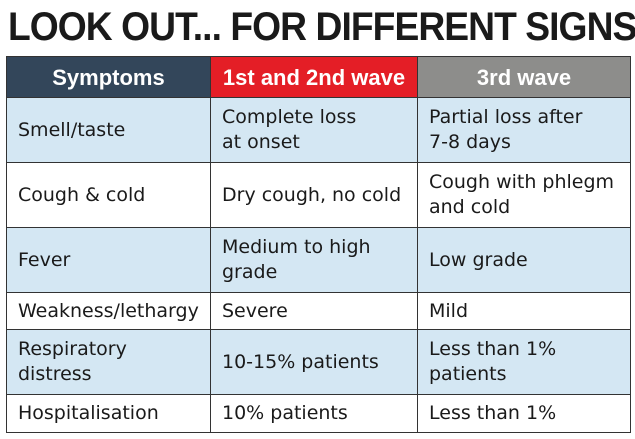  Describe the element at coordinates (108, 77) in the screenshot. I see `header-symptoms: Symptoms` at that location.